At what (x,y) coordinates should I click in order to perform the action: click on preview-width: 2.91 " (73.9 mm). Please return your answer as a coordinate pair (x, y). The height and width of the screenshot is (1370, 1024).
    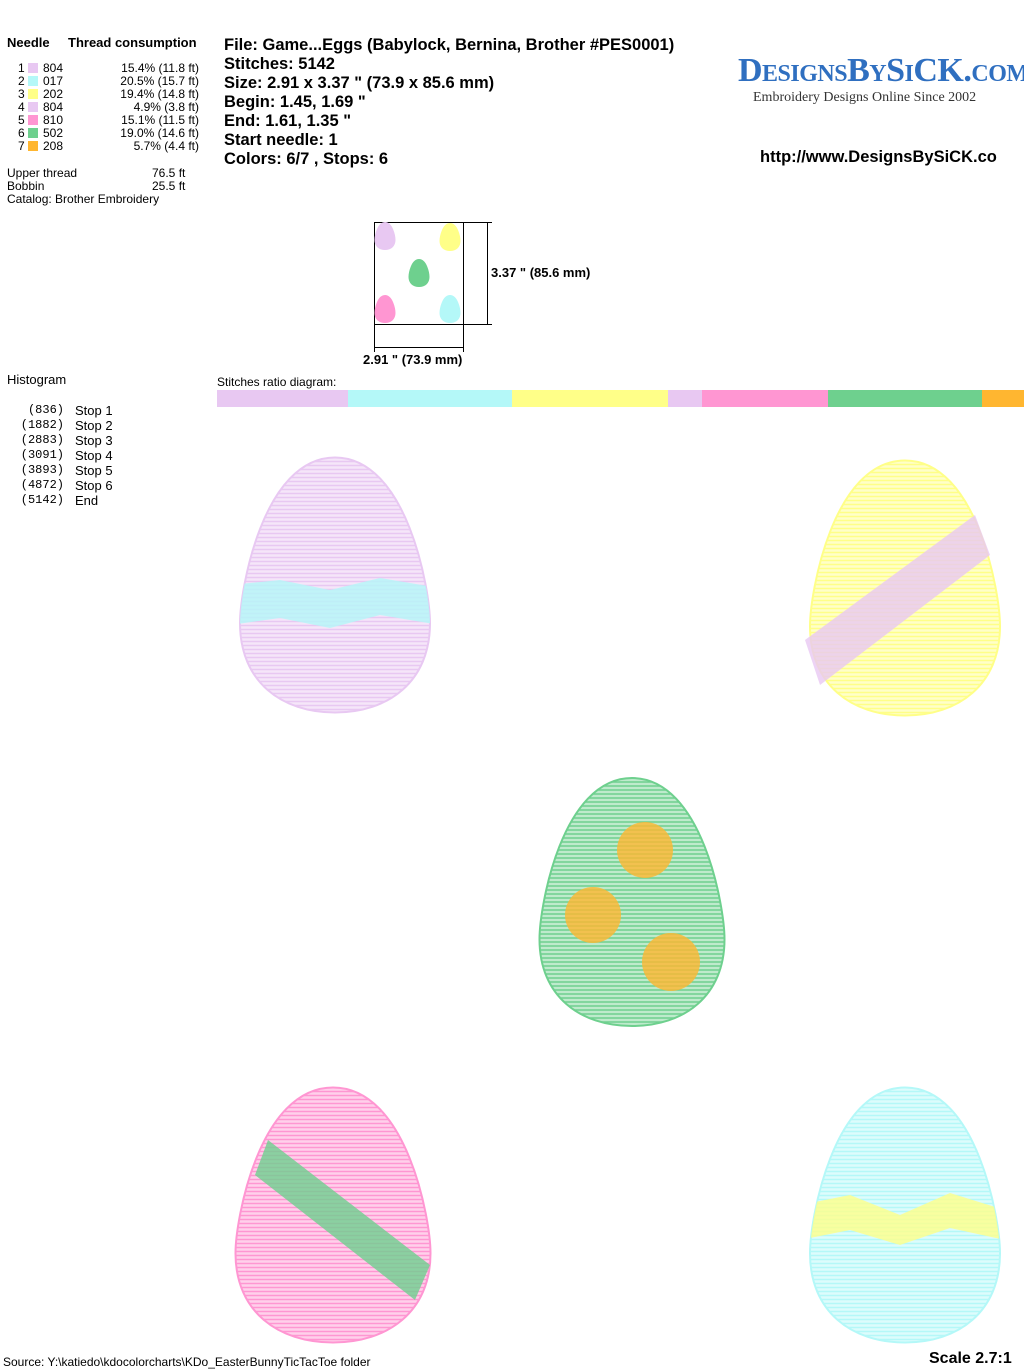
    Looking at the image, I should click on (413, 359).